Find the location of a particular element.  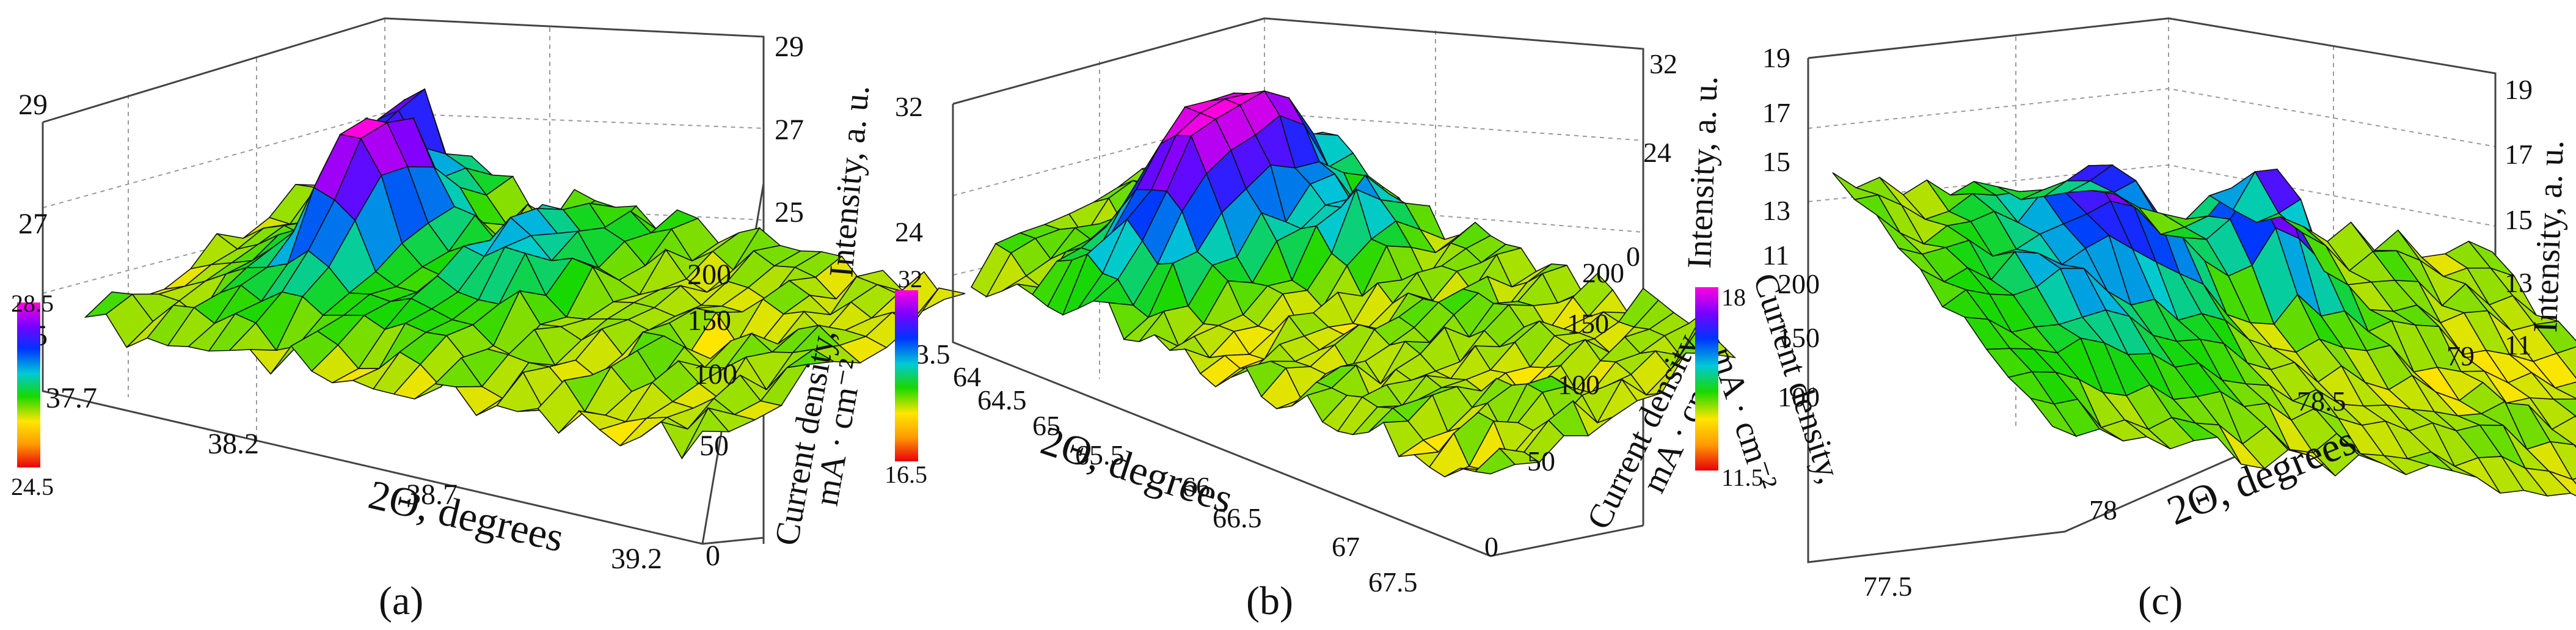

x-tick-a-1: 38.2 is located at coordinates (233, 444).